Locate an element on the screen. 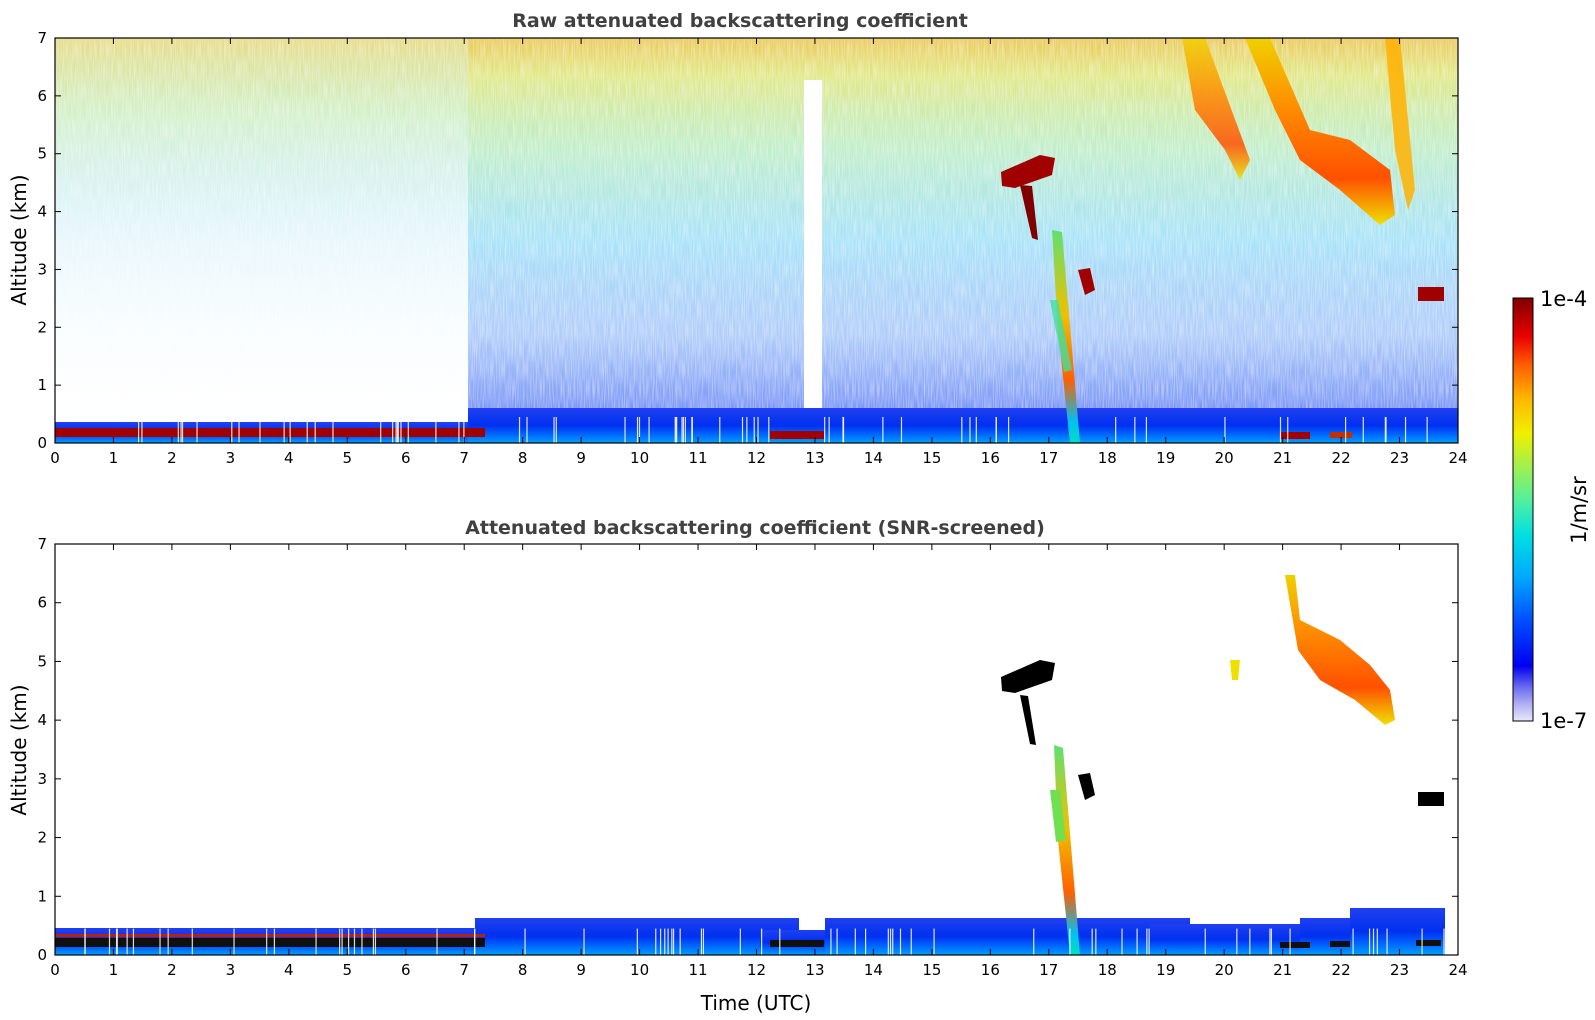  snr-profile-gaps is located at coordinates (764, 941).